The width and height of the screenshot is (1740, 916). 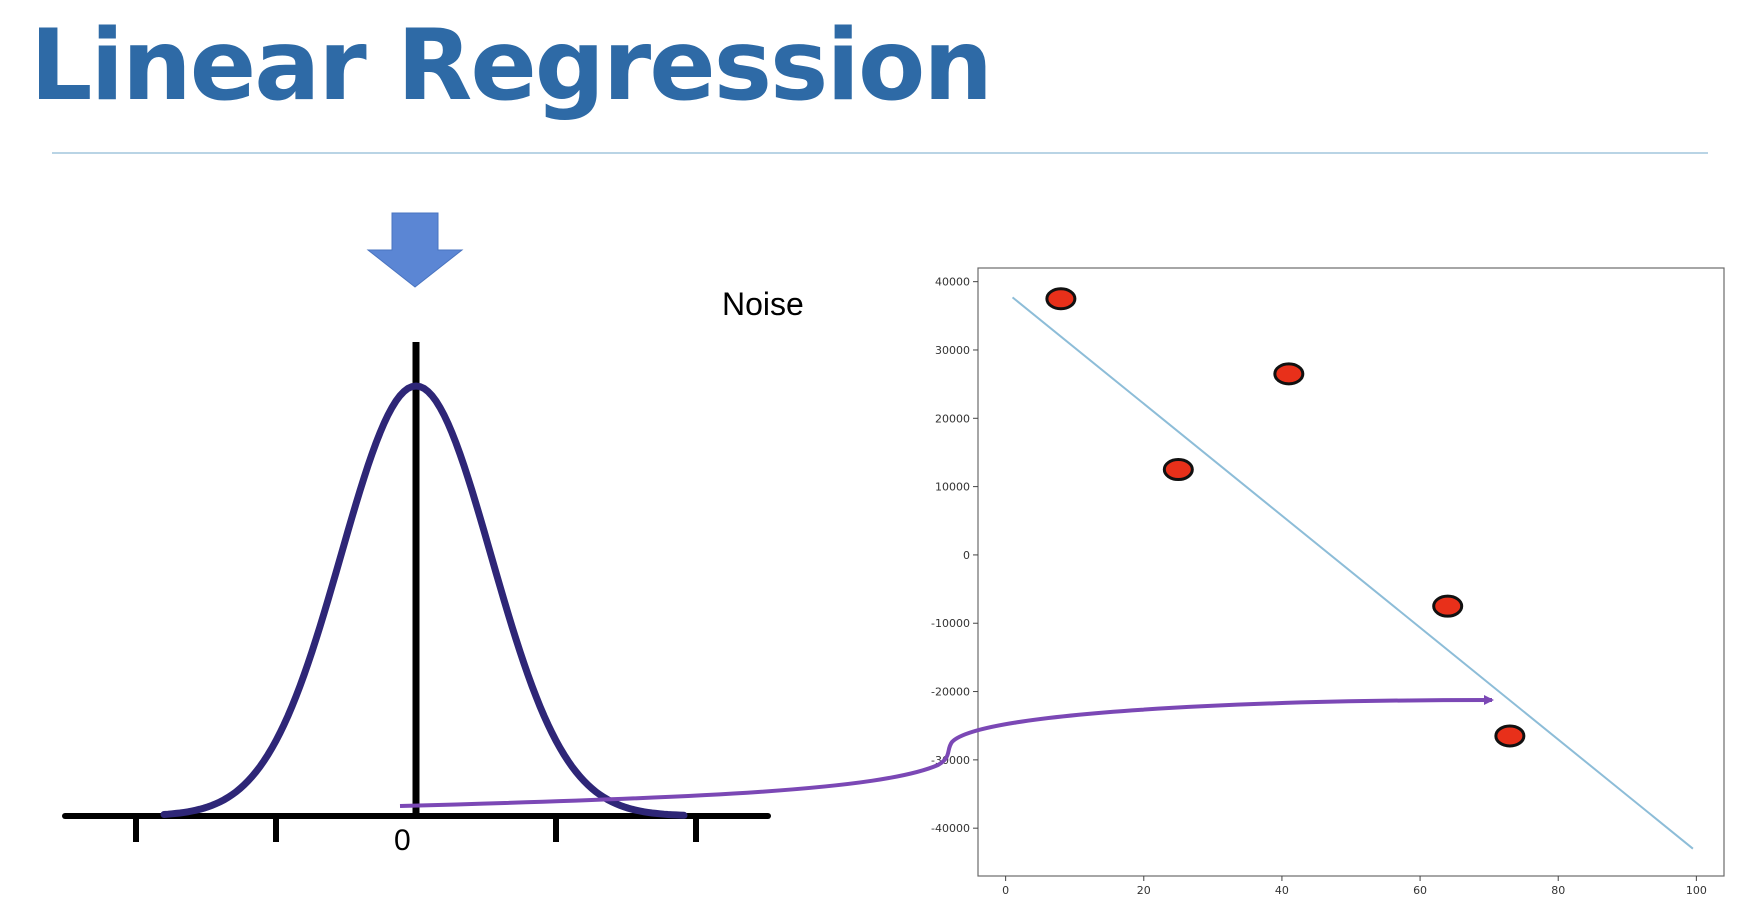 What do you see at coordinates (952, 350) in the screenshot?
I see `y-tick-label: 30000` at bounding box center [952, 350].